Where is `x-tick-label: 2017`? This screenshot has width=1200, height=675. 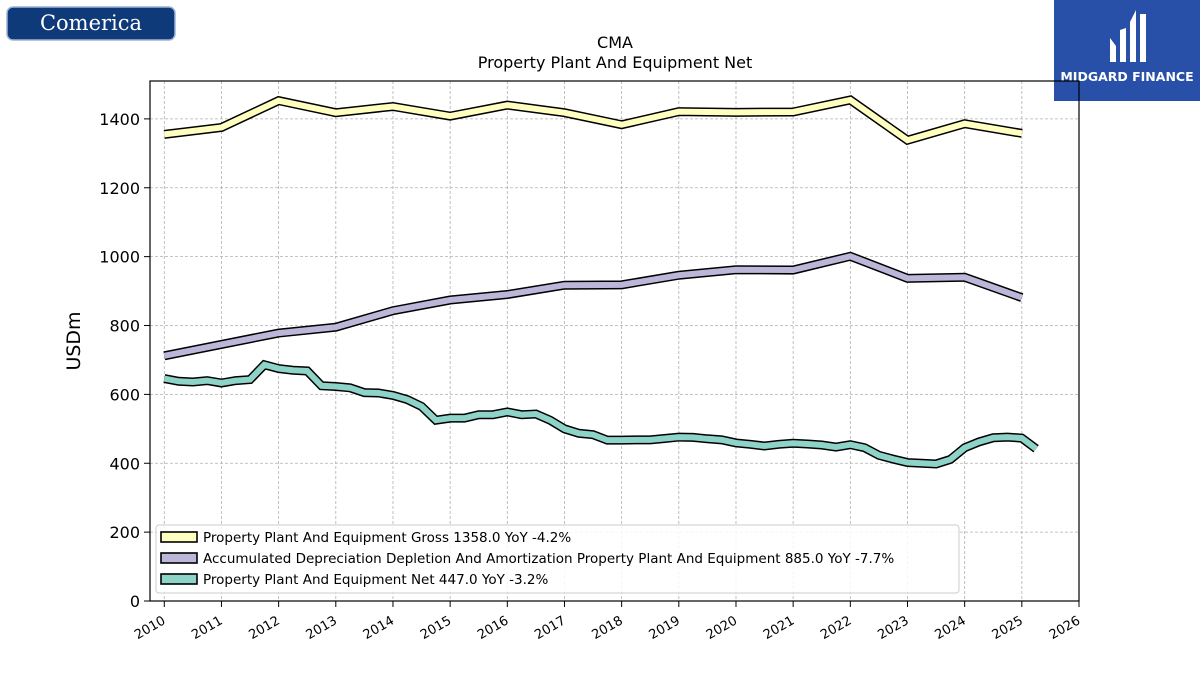
x-tick-label: 2017 is located at coordinates (550, 628).